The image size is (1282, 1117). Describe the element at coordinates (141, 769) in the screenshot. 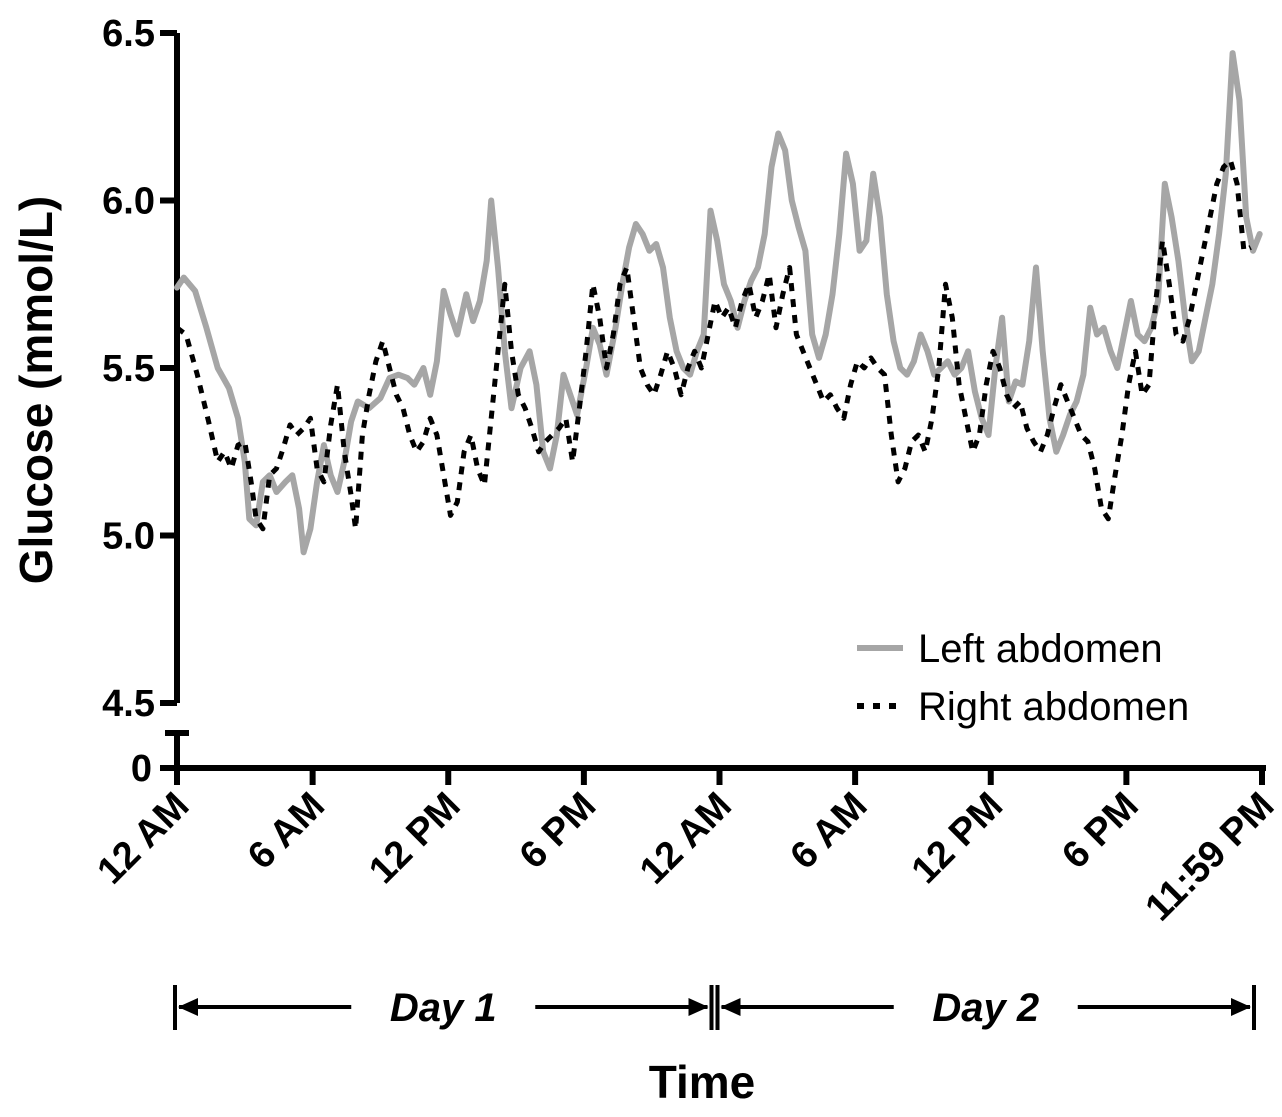

I see `y-zero-label: 0` at that location.